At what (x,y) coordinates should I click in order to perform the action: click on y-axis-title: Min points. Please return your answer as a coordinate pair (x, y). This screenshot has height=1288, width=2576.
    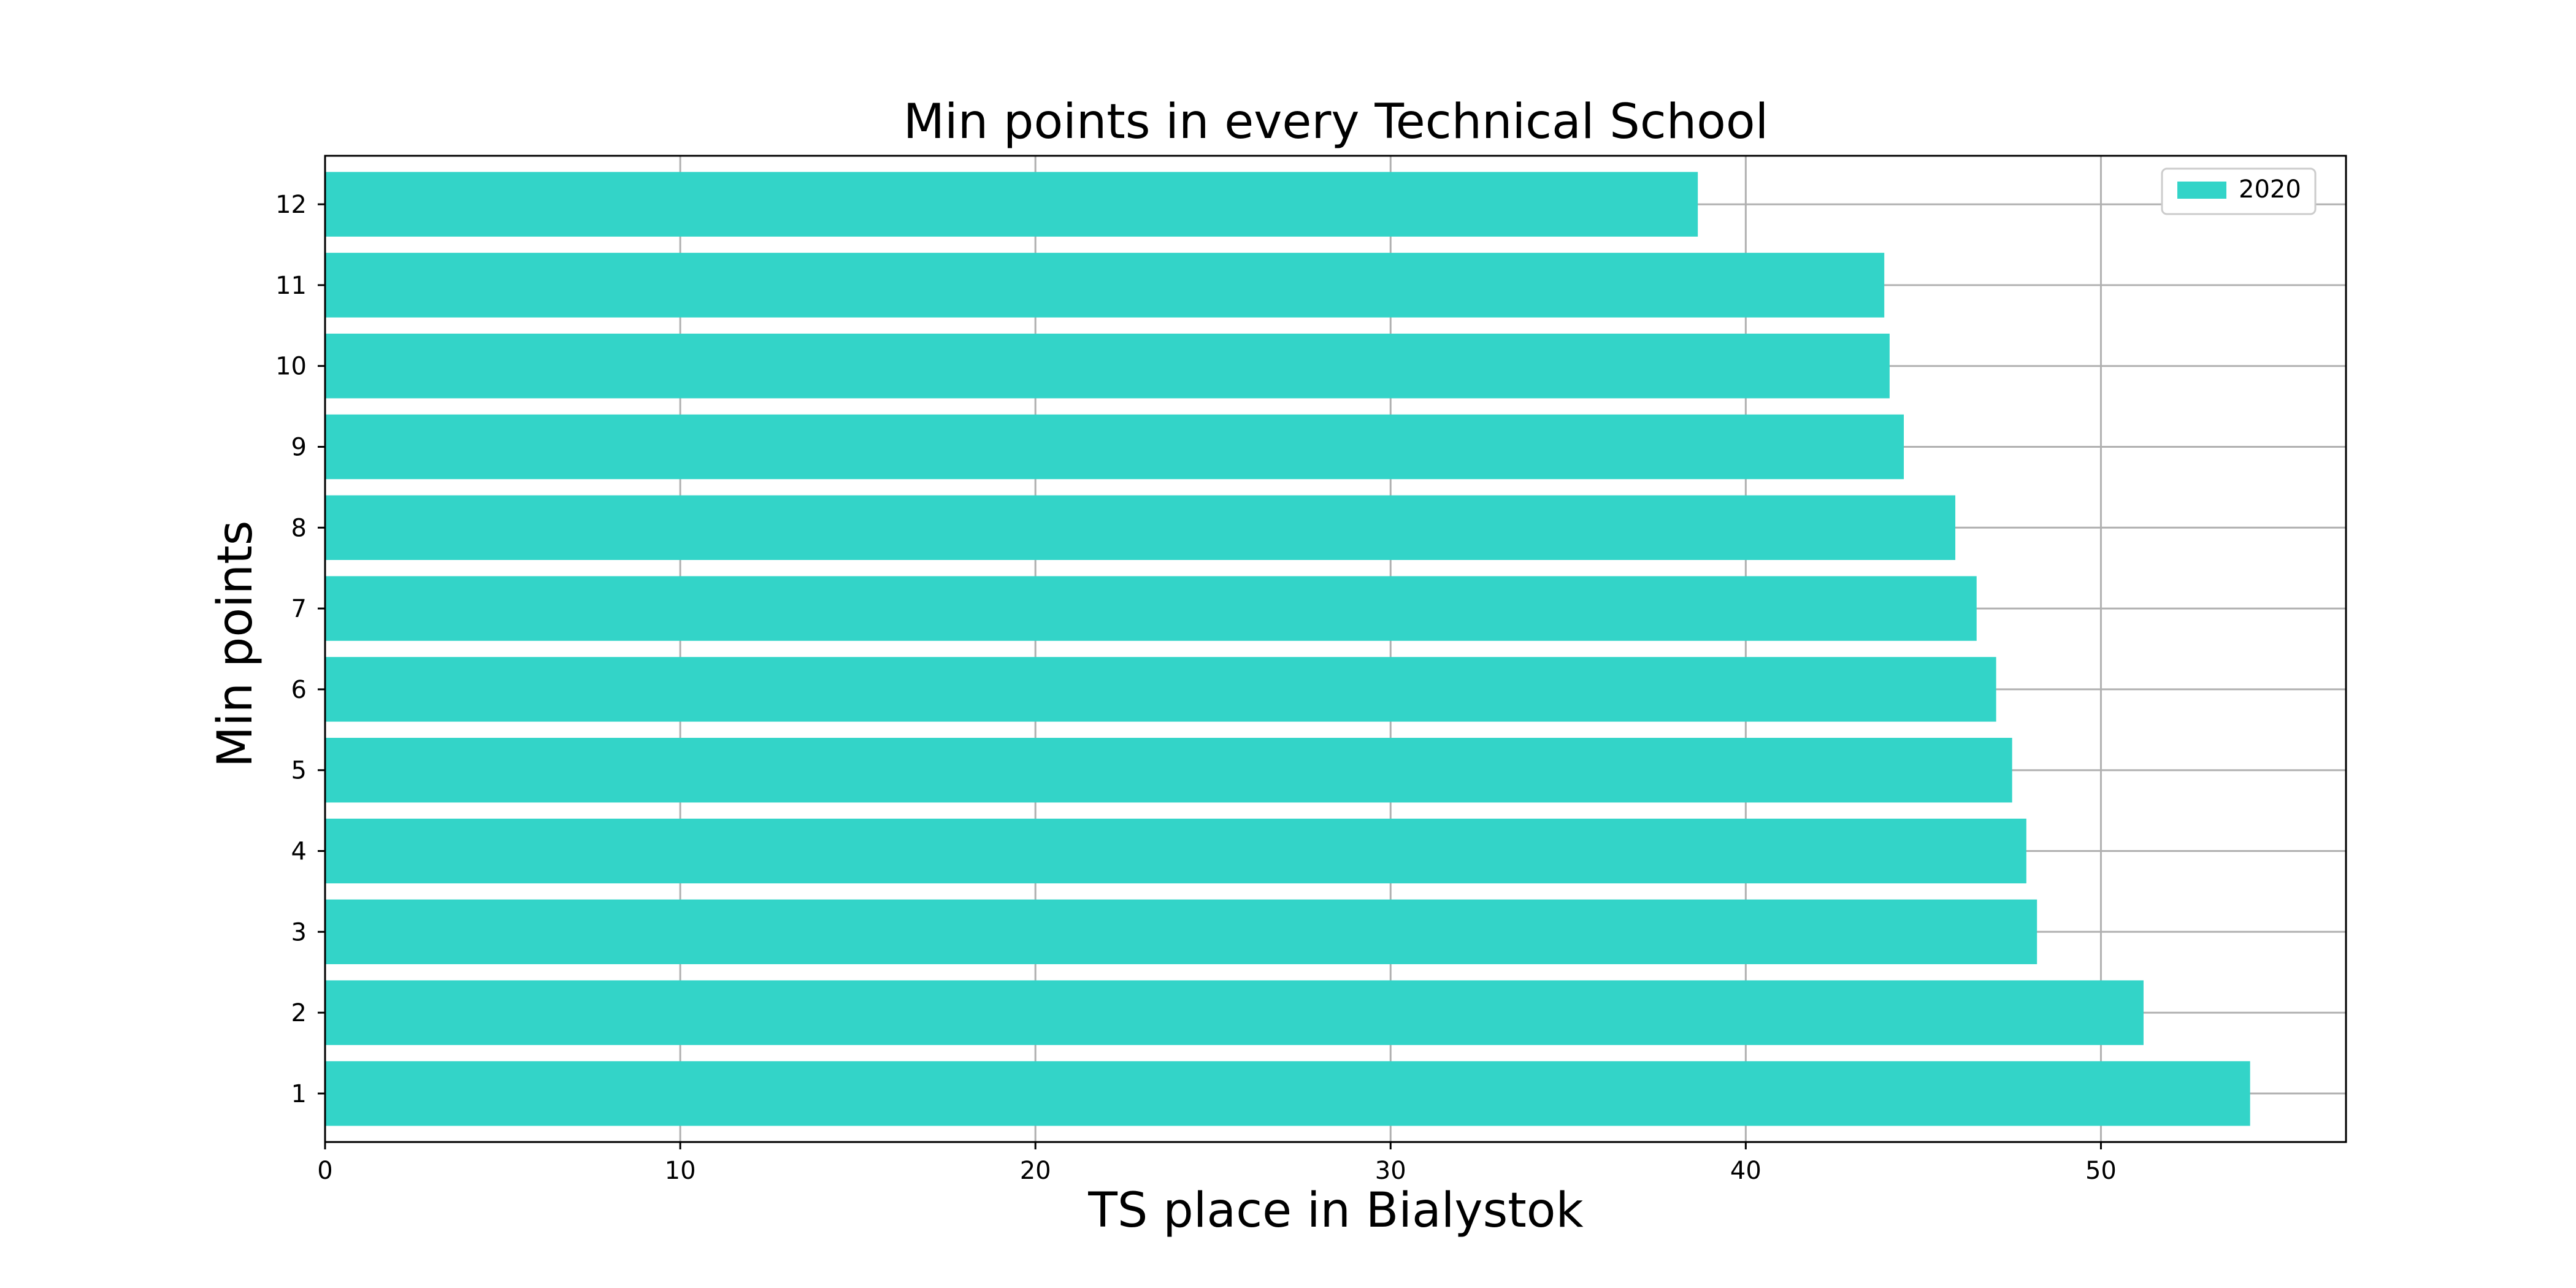
    Looking at the image, I should click on (235, 644).